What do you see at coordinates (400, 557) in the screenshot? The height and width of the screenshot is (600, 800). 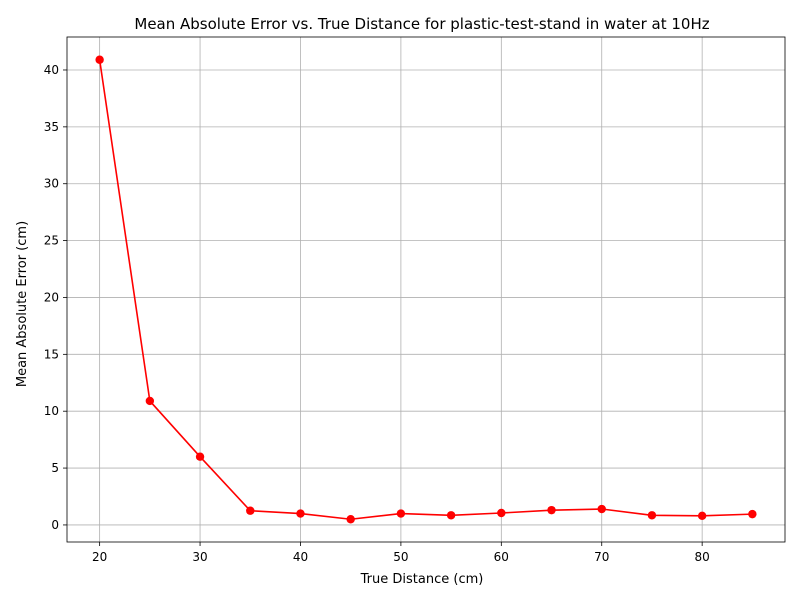 I see `x-tick-label: 50` at bounding box center [400, 557].